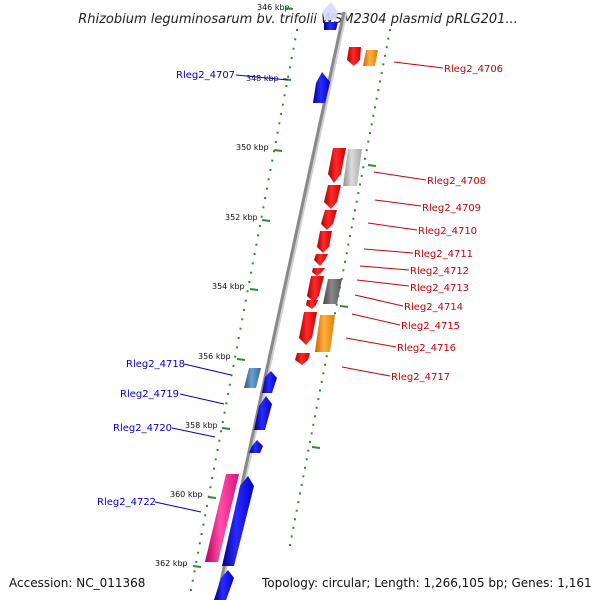  Describe the element at coordinates (447, 231) in the screenshot. I see `gene-label: Rleg2_4710` at that location.